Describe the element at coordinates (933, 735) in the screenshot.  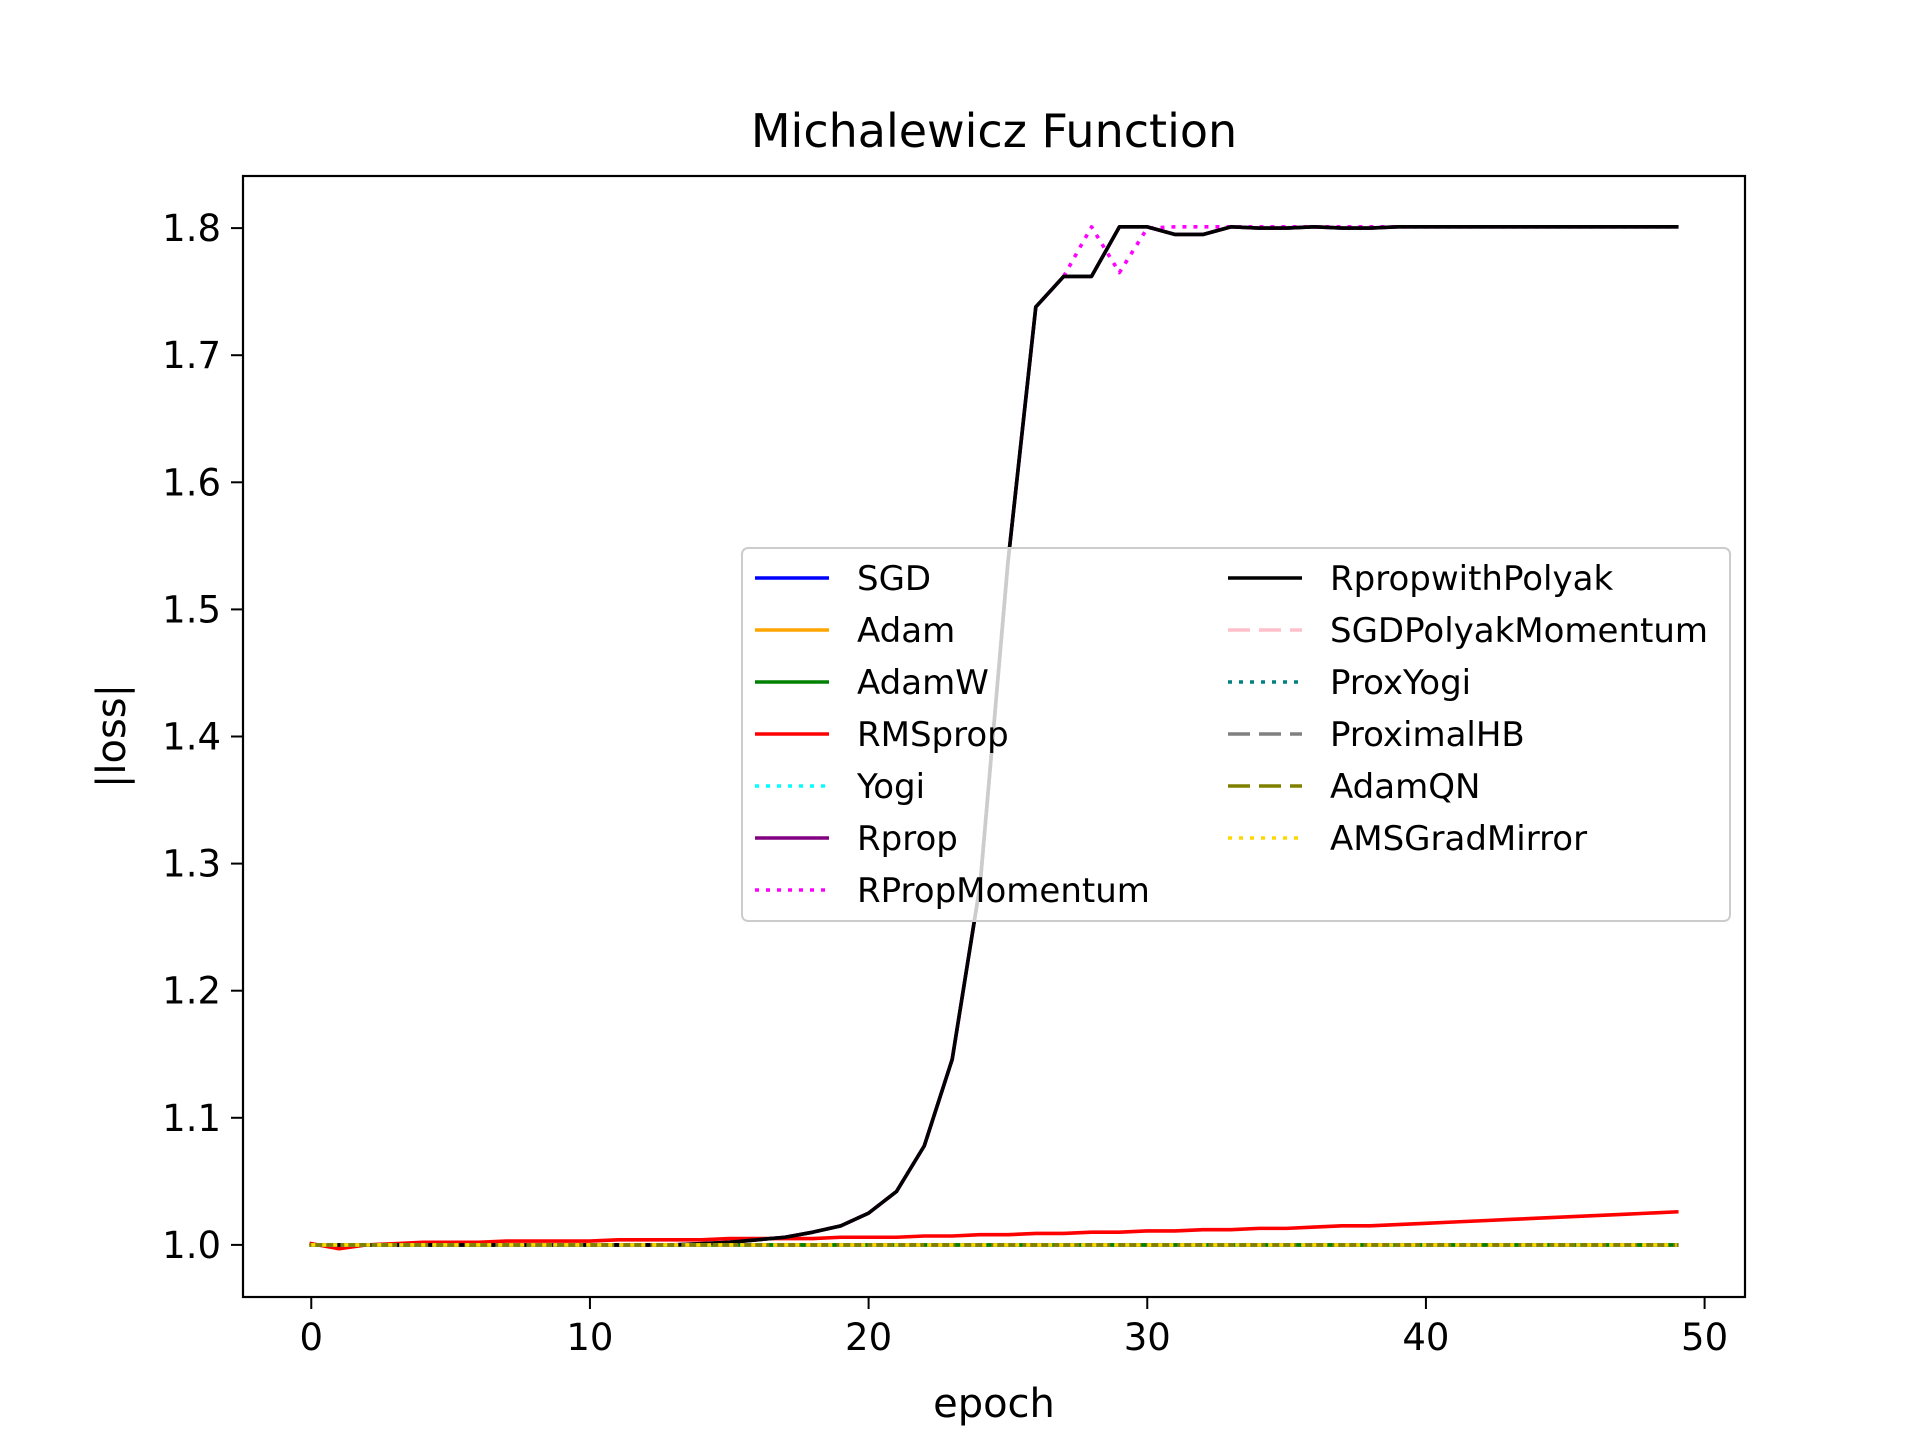
I see `legend-label: RMSprop` at that location.